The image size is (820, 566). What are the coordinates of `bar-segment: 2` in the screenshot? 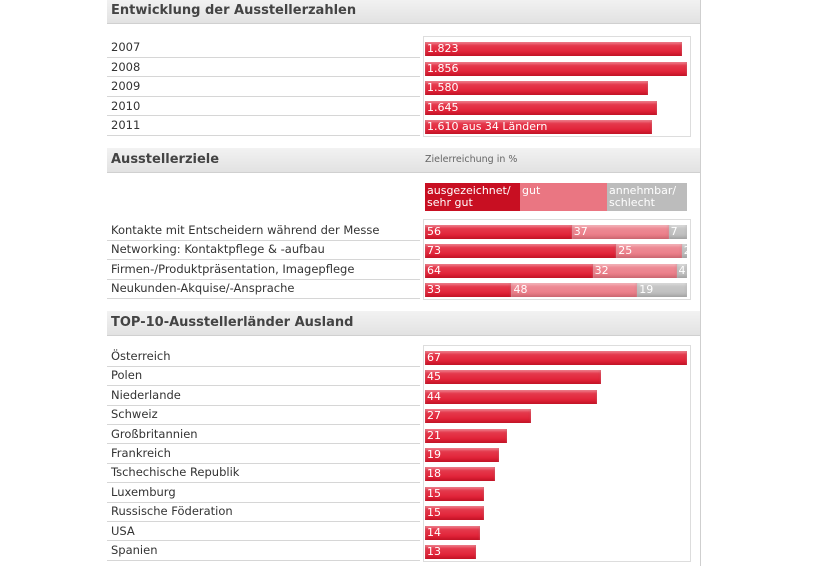 It's located at (686, 251).